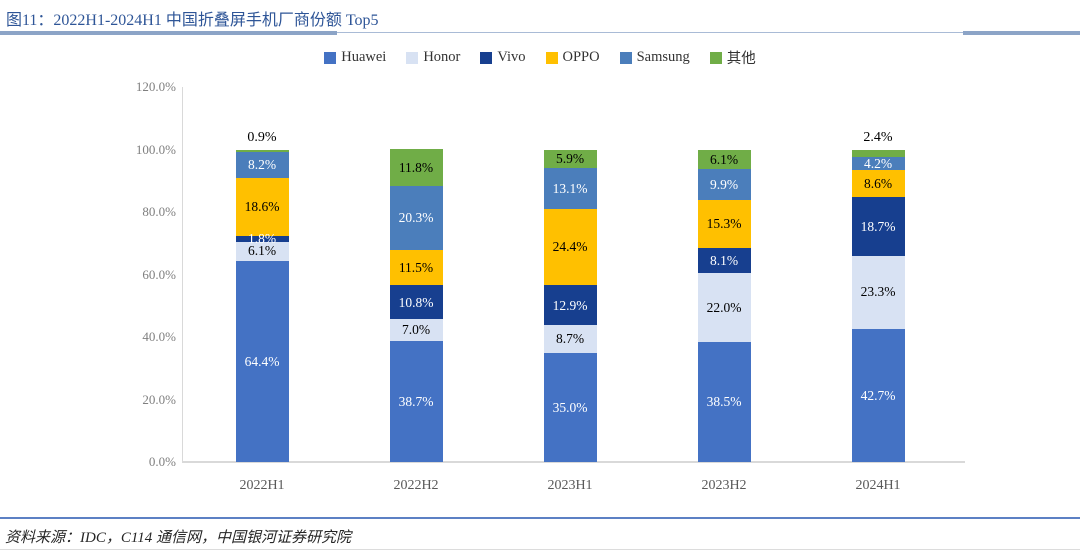  I want to click on legend-swatch-其他-icon, so click(715, 57).